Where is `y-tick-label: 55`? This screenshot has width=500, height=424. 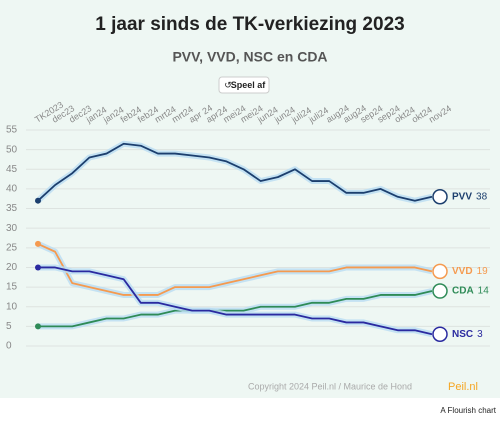
y-tick-label: 55 is located at coordinates (12, 130).